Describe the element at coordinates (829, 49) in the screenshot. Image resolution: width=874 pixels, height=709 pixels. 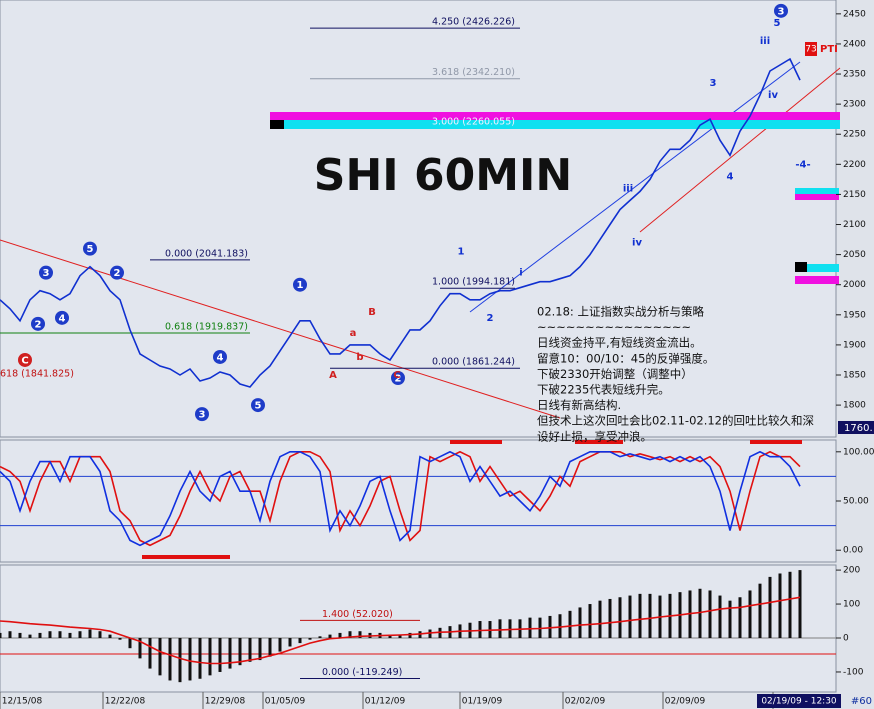
I see `marker-text: PTI` at that location.